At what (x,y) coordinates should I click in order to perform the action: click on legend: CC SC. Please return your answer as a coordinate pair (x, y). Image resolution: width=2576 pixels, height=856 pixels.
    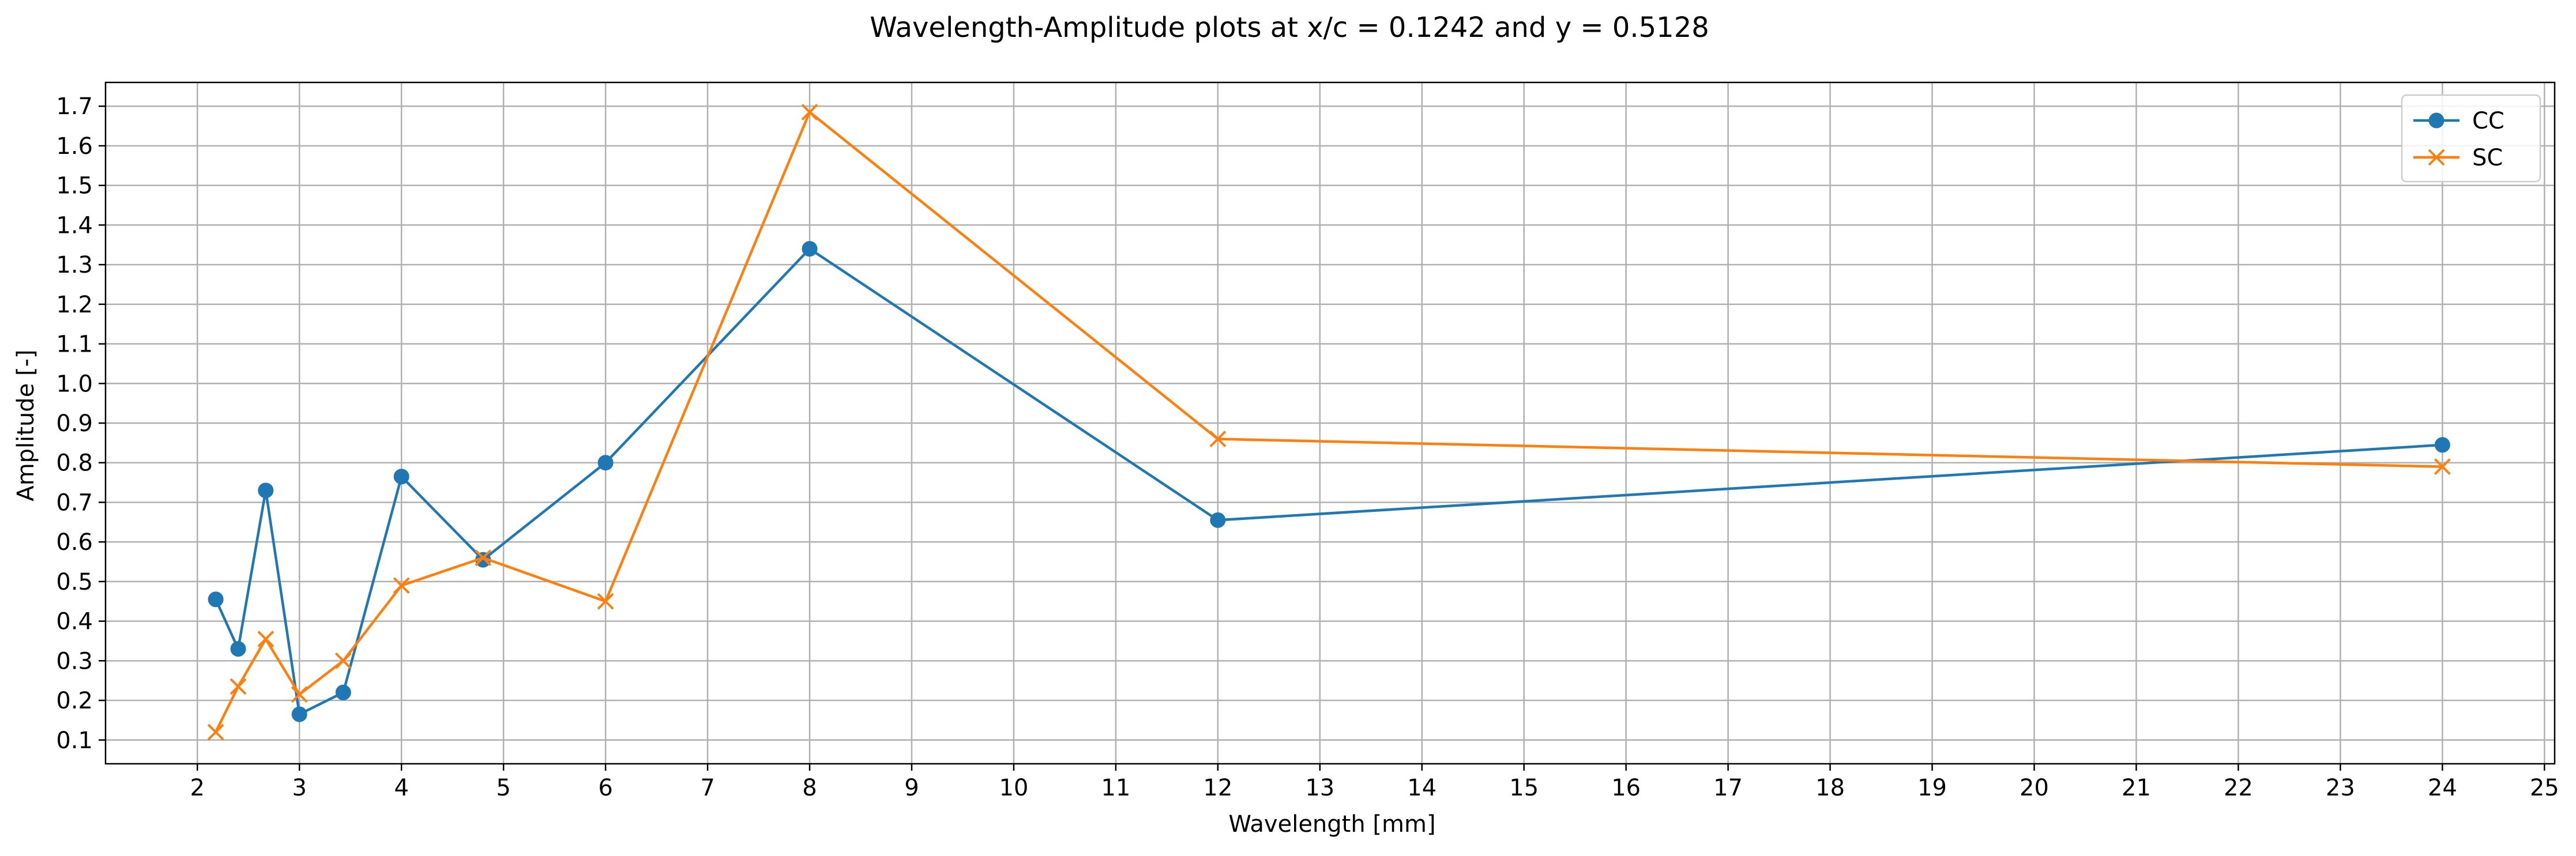
    Looking at the image, I should click on (2471, 138).